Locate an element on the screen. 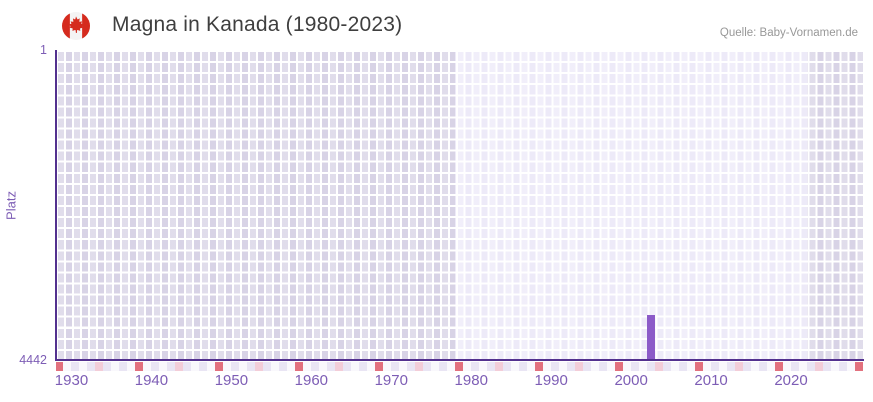  rug-cell-1932 is located at coordinates (91, 366).